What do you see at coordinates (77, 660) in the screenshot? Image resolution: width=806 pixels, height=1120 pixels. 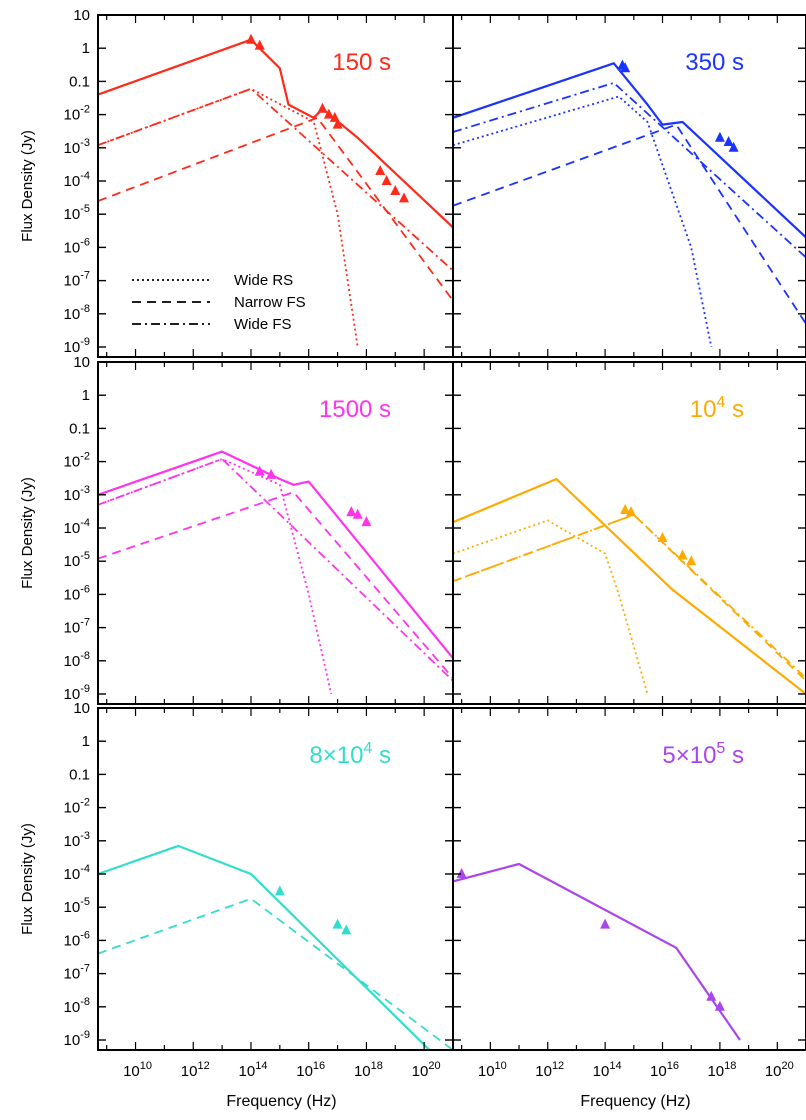 I see `y-tick-label: 10⁻⁸` at bounding box center [77, 660].